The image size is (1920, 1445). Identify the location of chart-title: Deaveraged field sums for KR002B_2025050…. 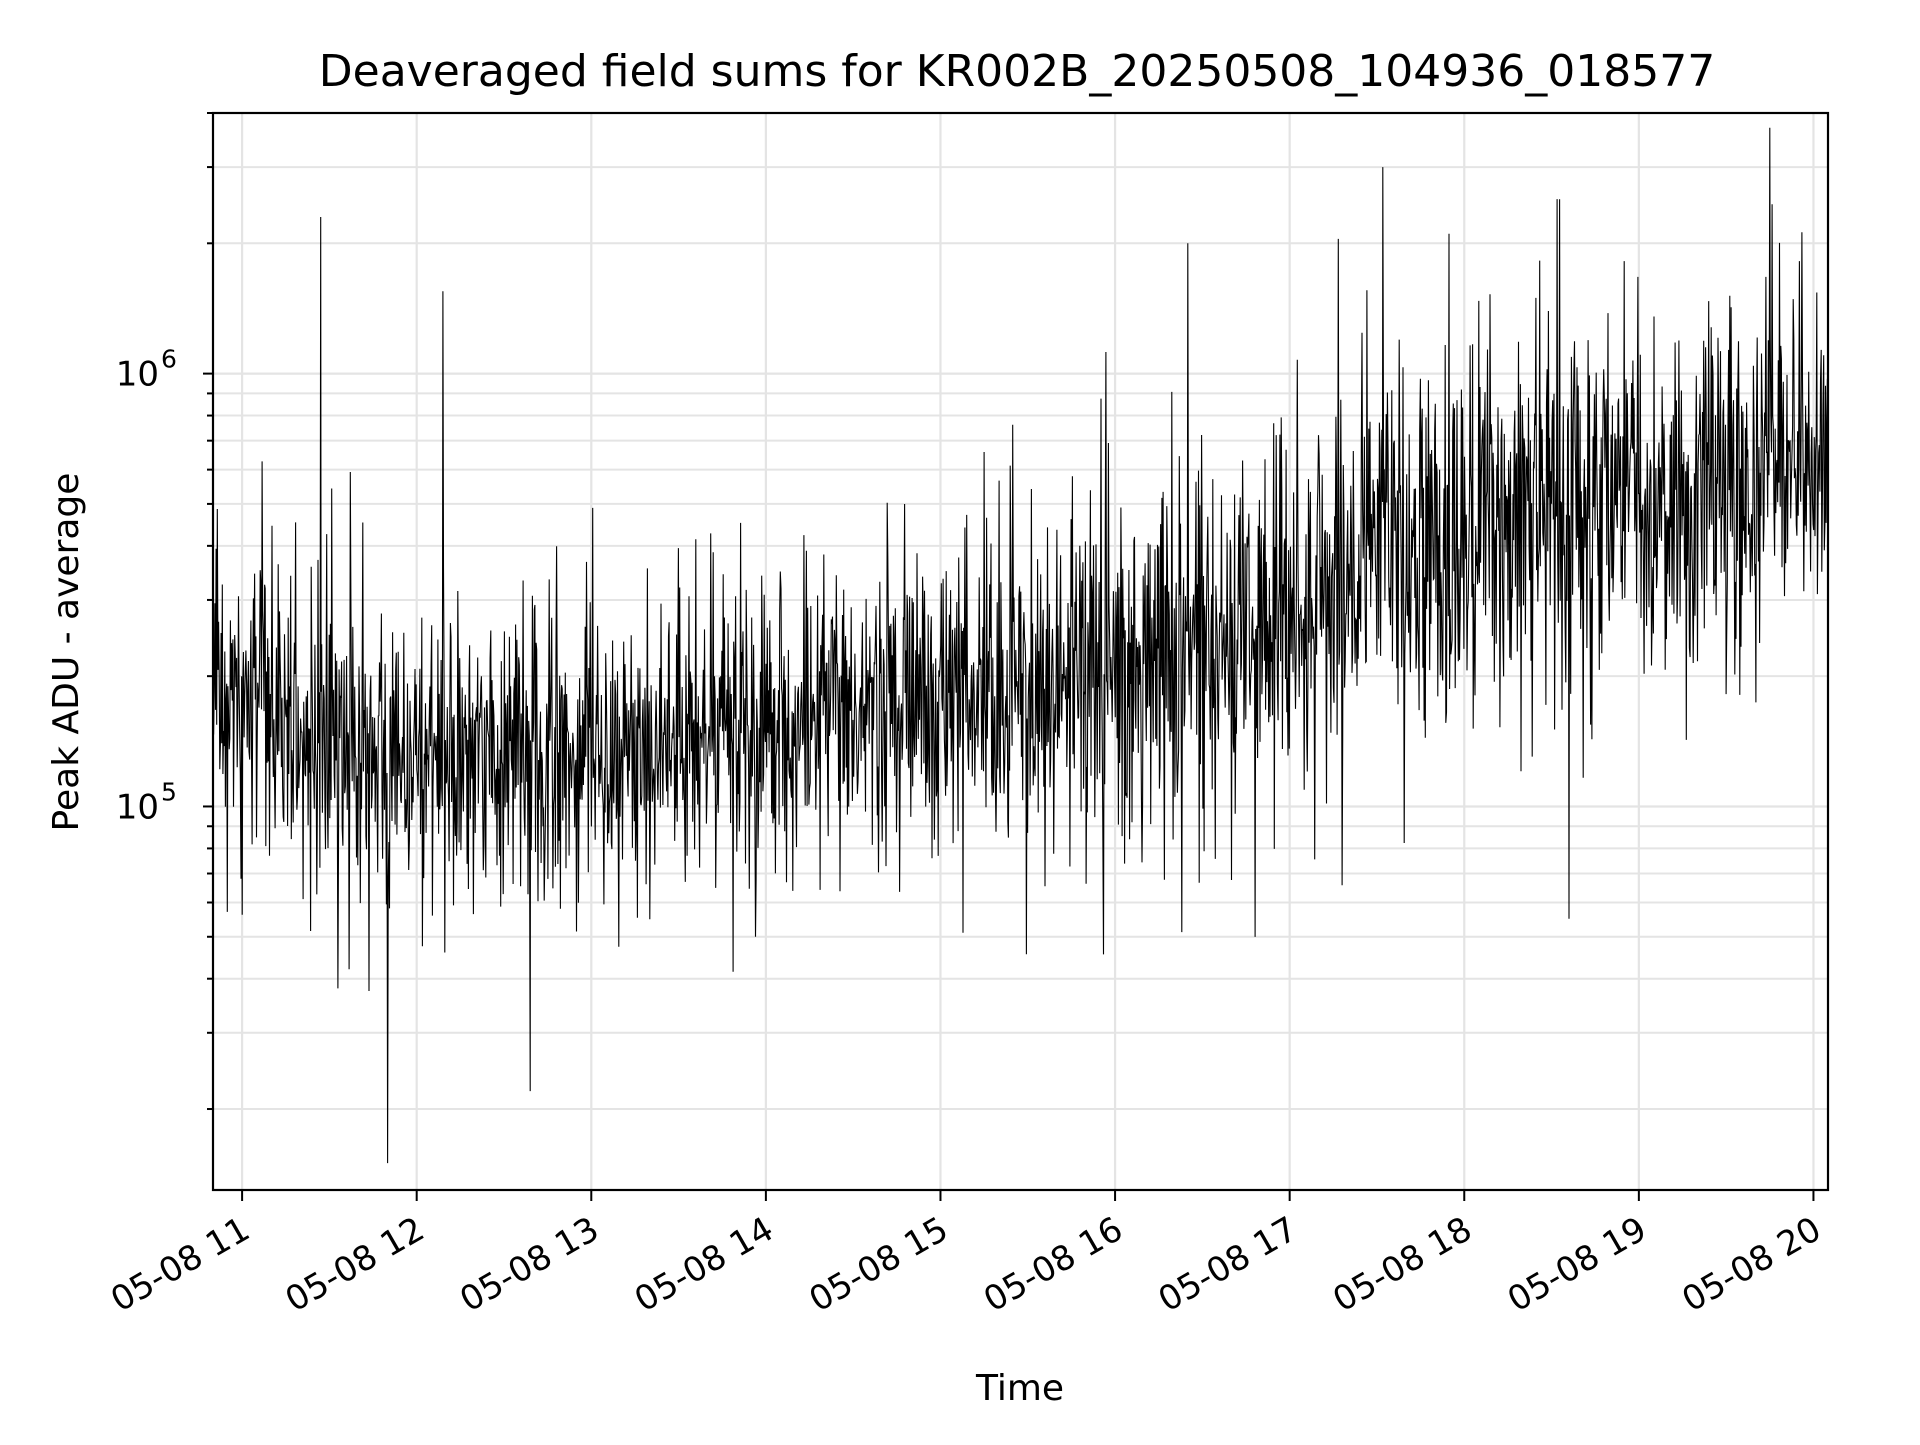
(1017, 71).